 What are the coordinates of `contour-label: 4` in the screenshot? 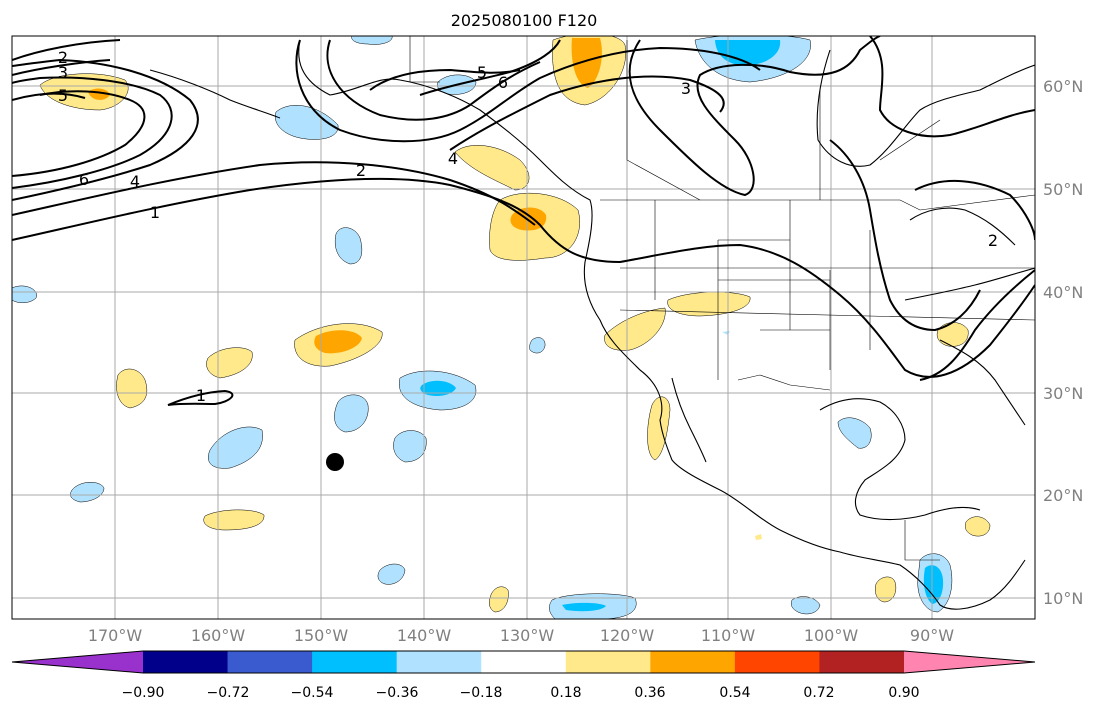 It's located at (135, 181).